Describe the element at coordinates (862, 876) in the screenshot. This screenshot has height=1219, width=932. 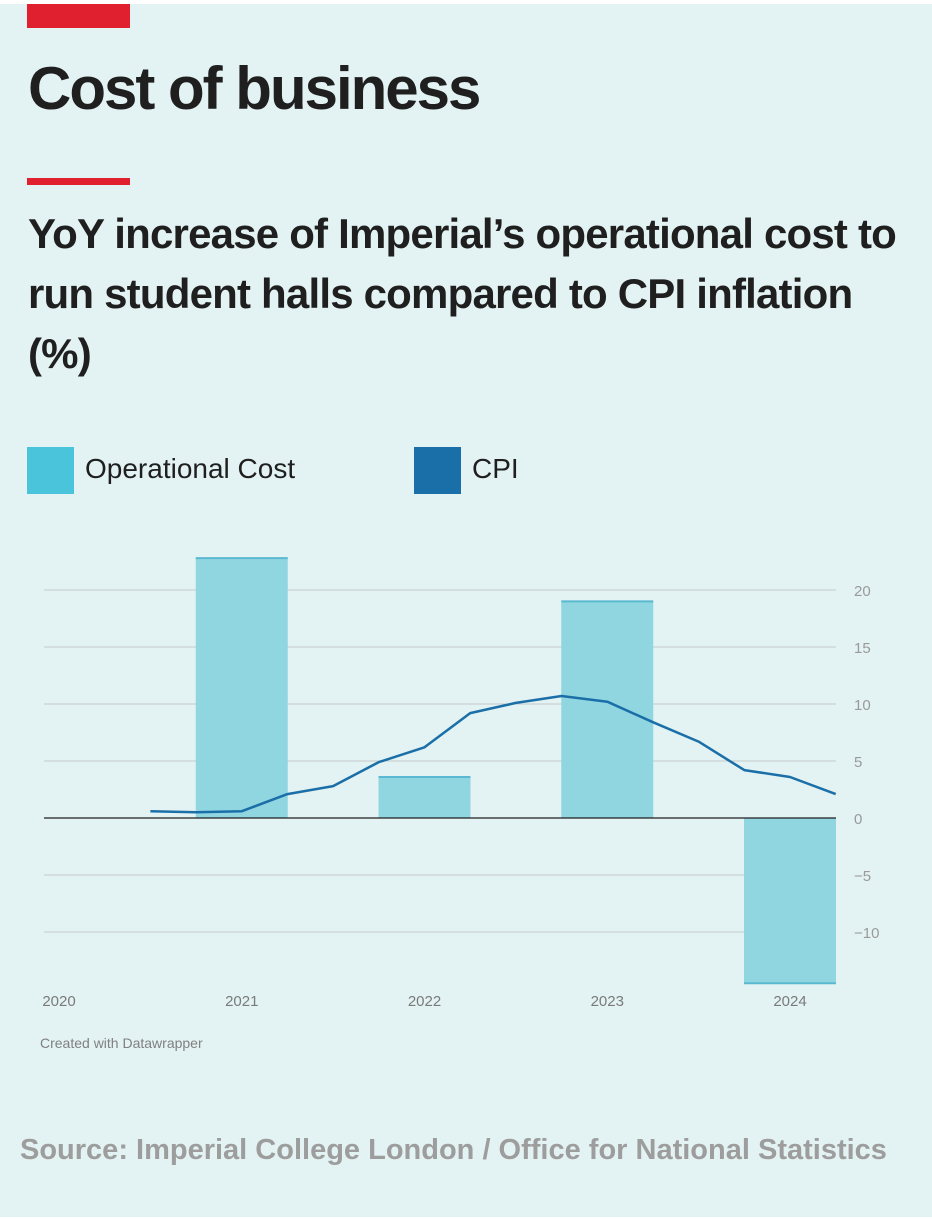
I see `y-tick-label: −5` at that location.